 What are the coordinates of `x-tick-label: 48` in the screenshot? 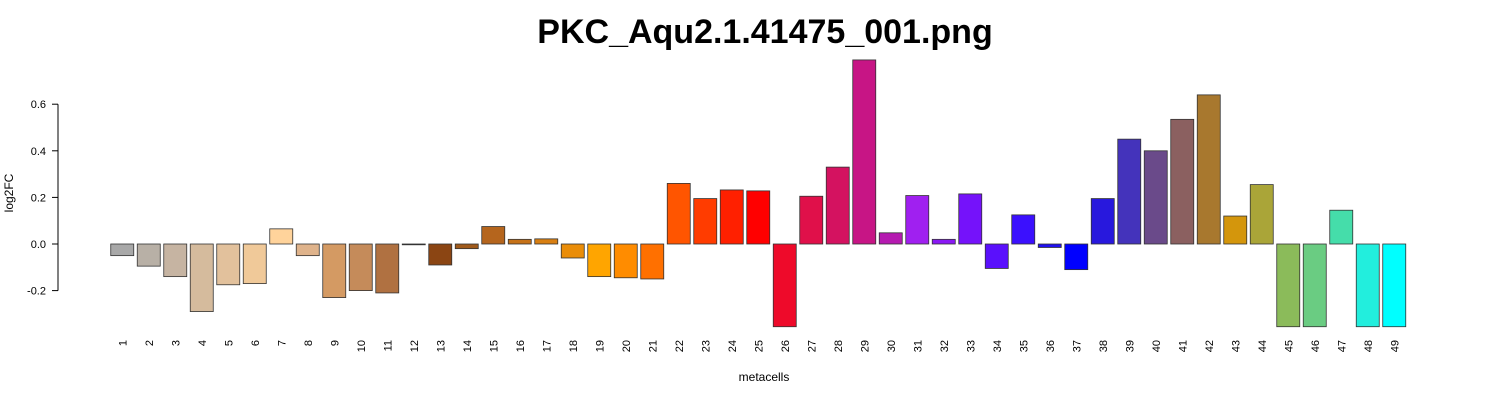 It's located at (1369, 346).